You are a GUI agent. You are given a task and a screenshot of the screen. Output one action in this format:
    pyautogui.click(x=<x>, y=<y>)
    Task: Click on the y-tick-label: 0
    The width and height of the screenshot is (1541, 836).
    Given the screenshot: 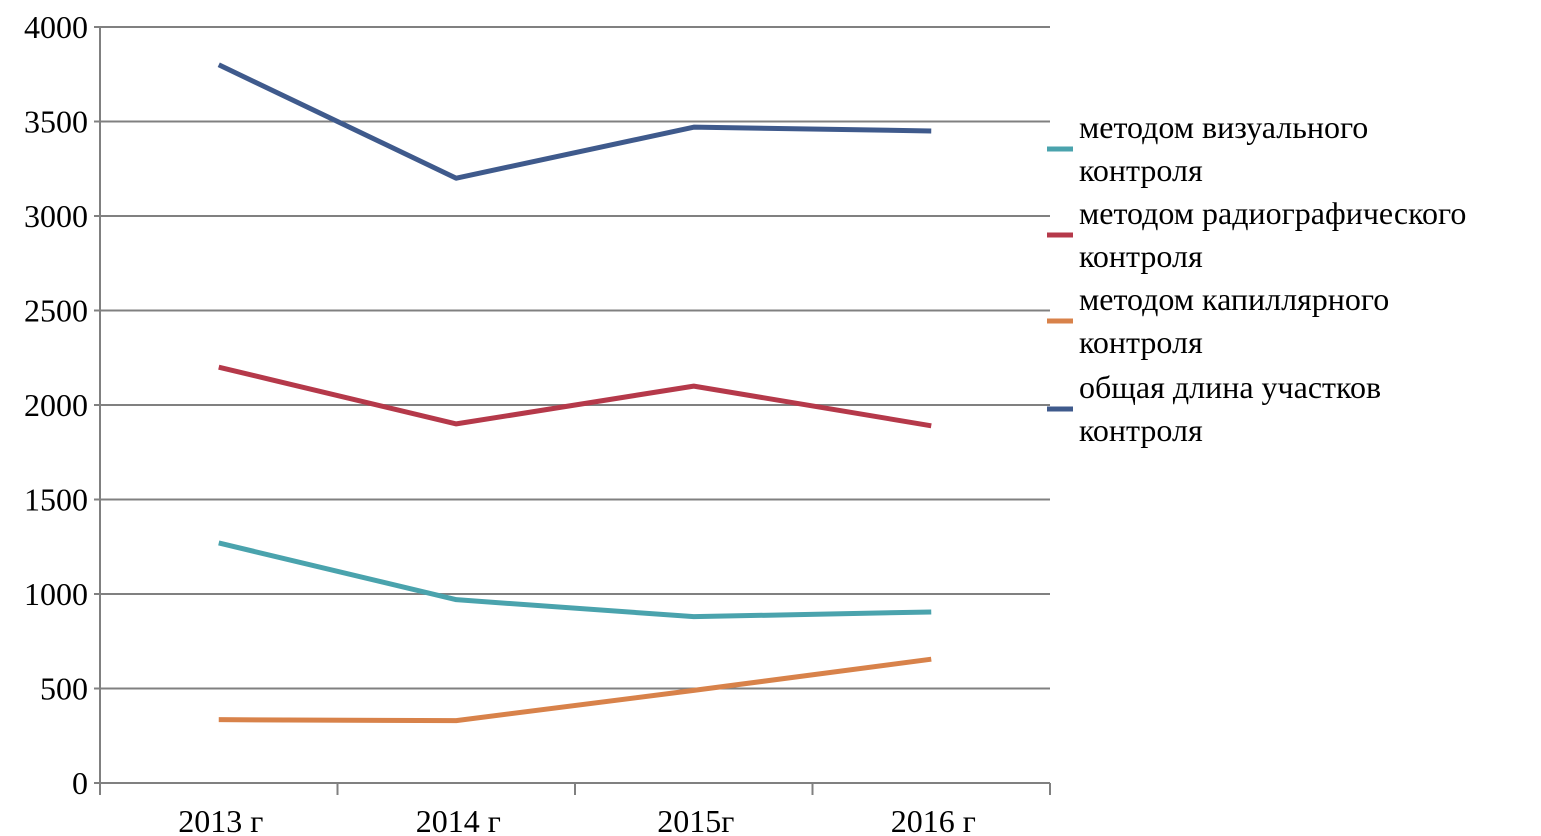 What is the action you would take?
    pyautogui.click(x=80, y=783)
    